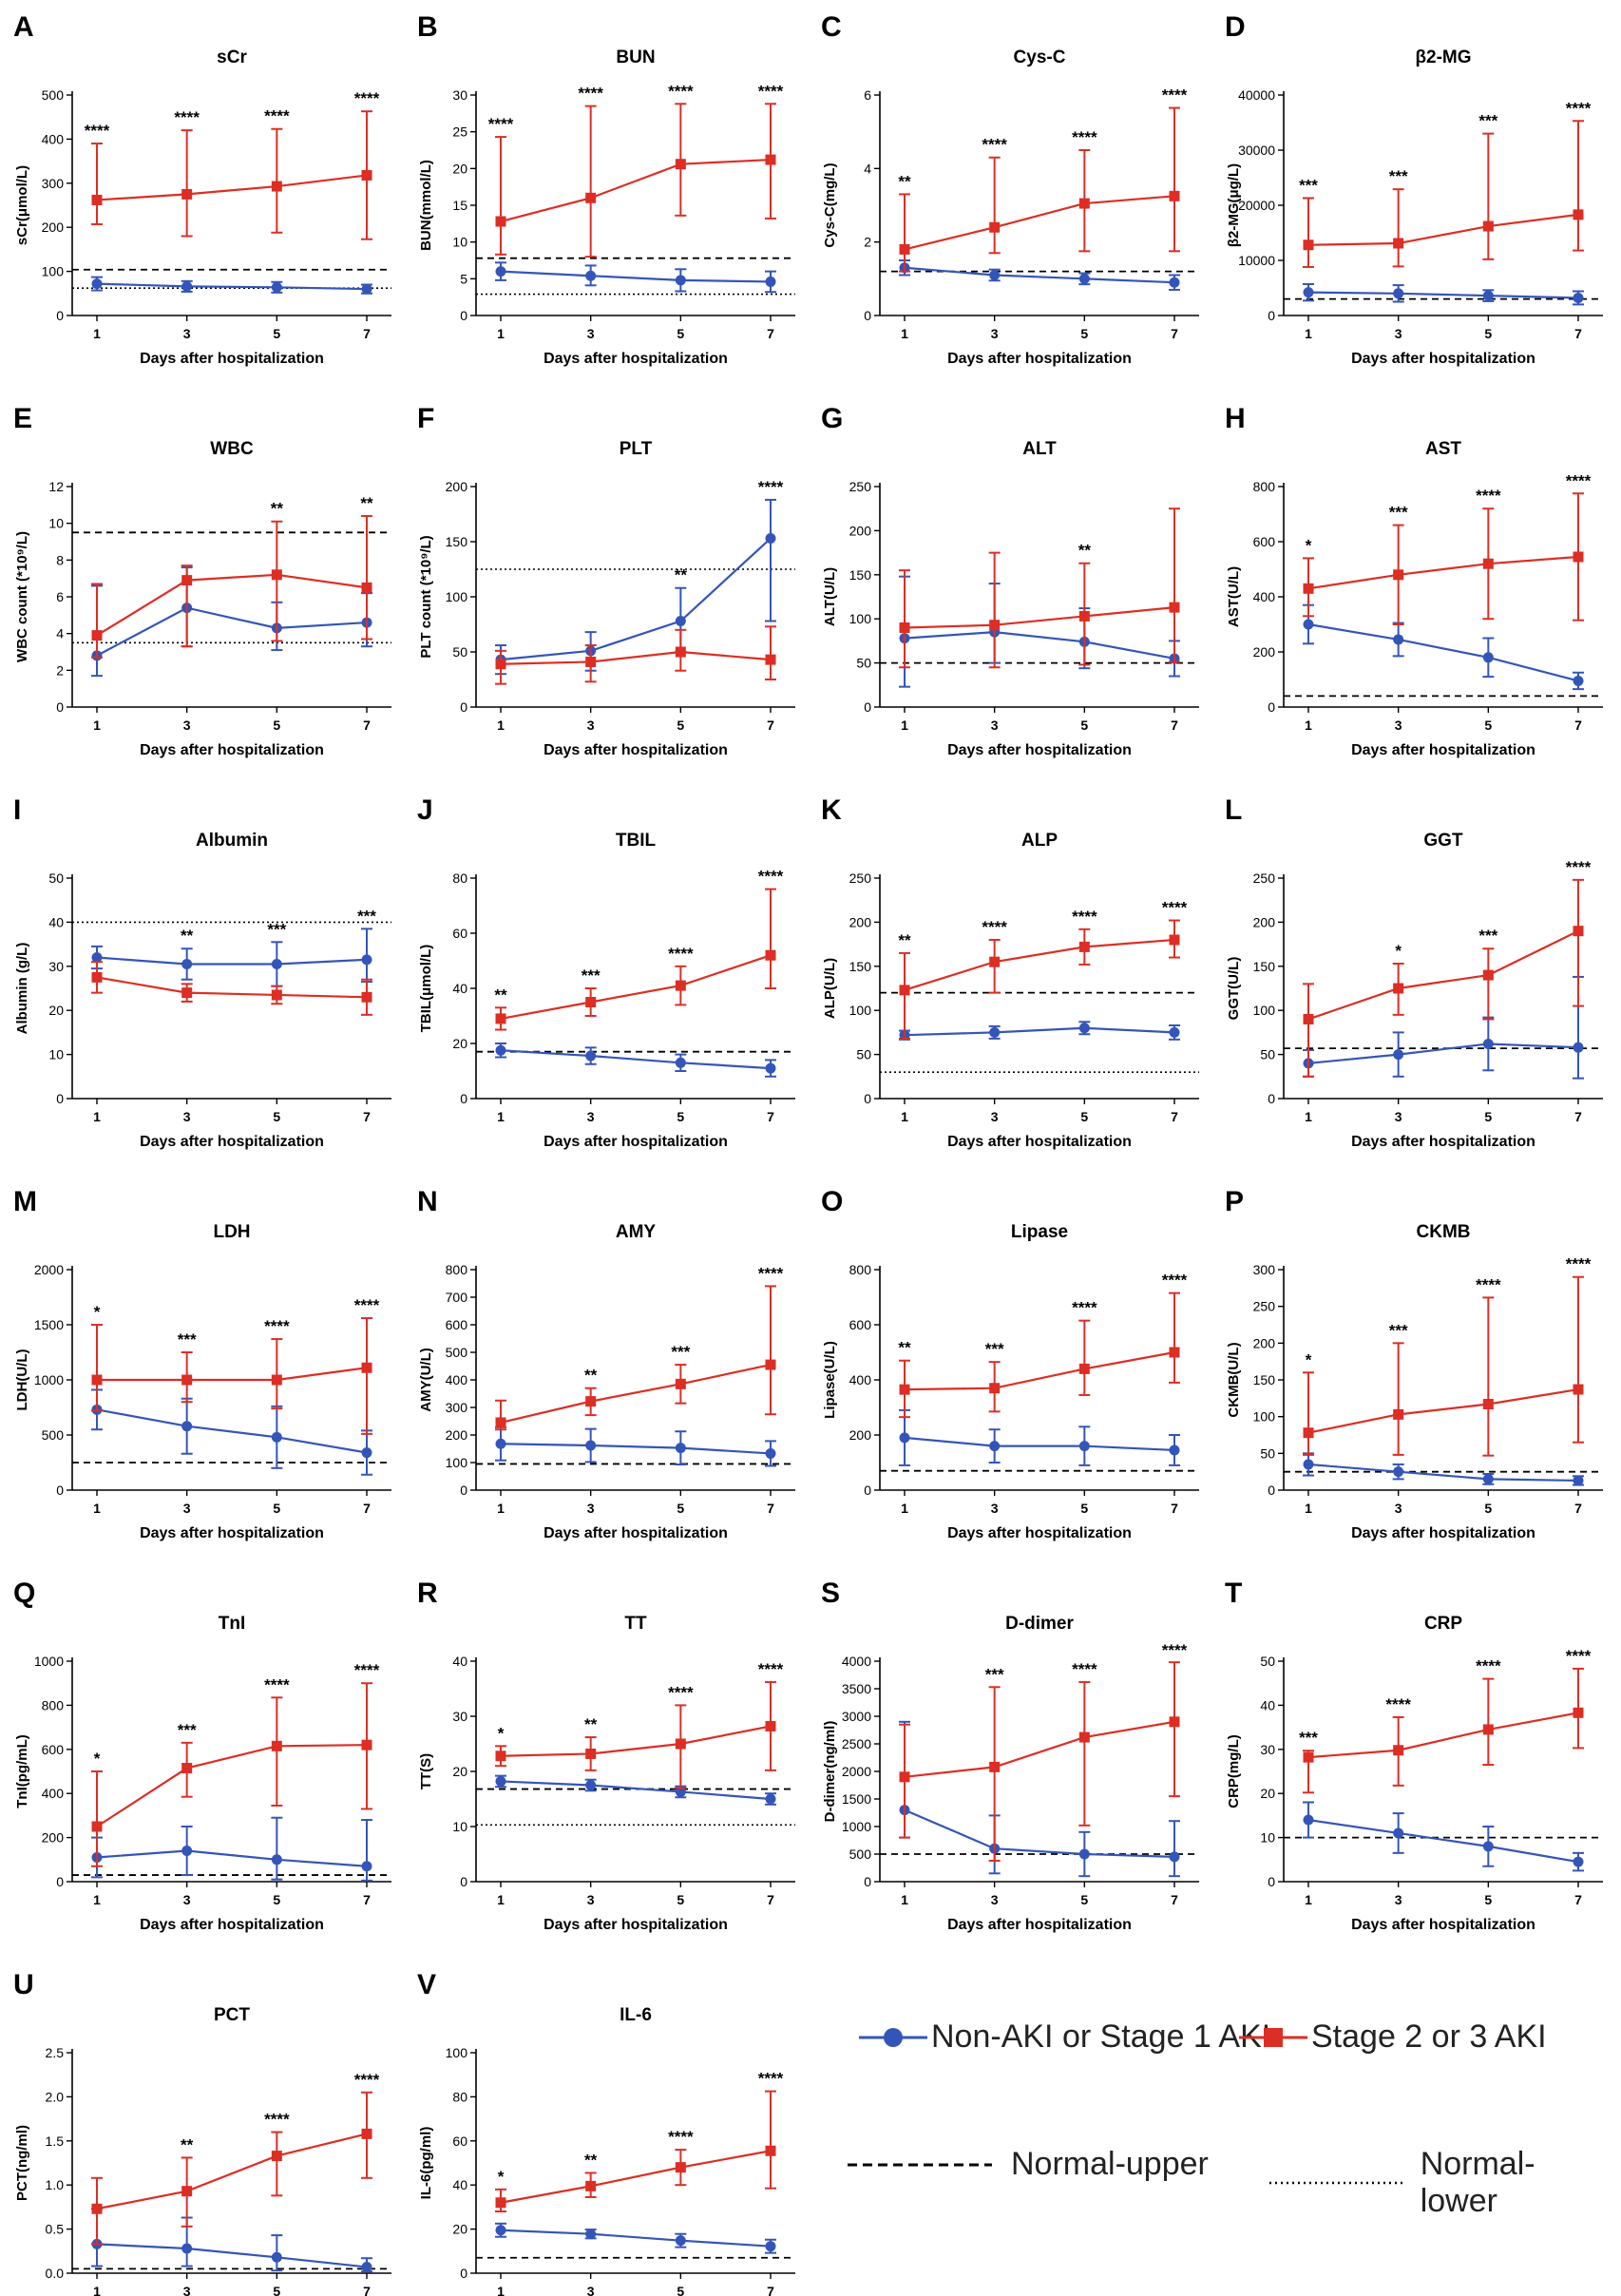  What do you see at coordinates (860, 1854) in the screenshot?
I see `y-tick-label-s: 500` at bounding box center [860, 1854].